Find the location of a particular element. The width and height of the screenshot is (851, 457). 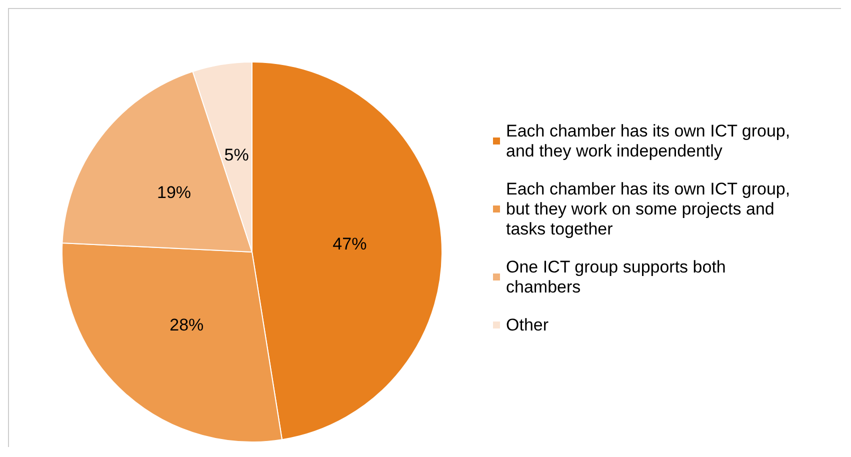

data-label: 19% is located at coordinates (174, 192).